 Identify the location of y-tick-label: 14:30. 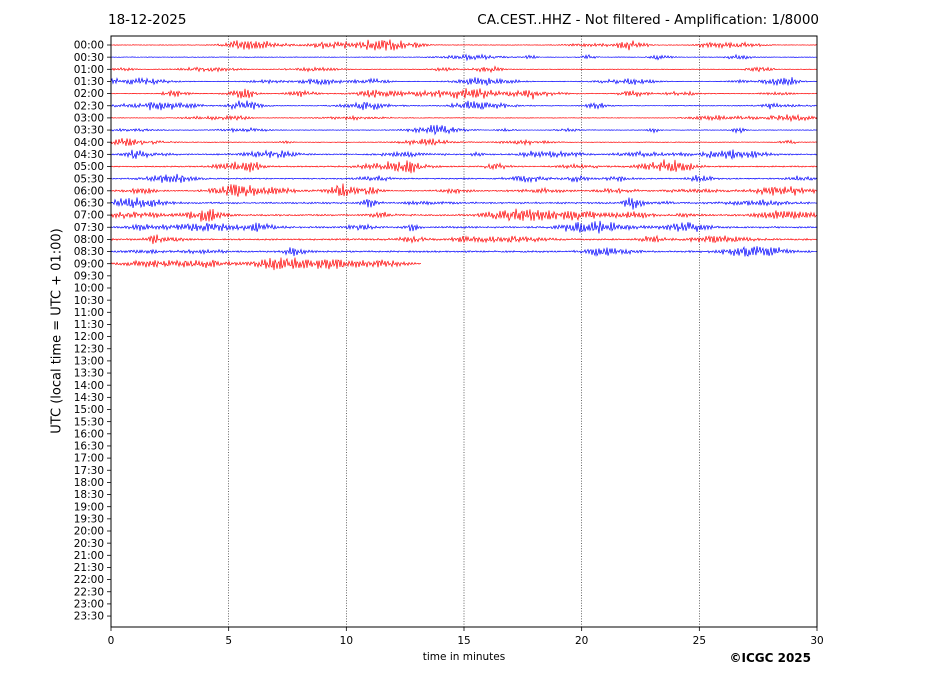
(89, 398).